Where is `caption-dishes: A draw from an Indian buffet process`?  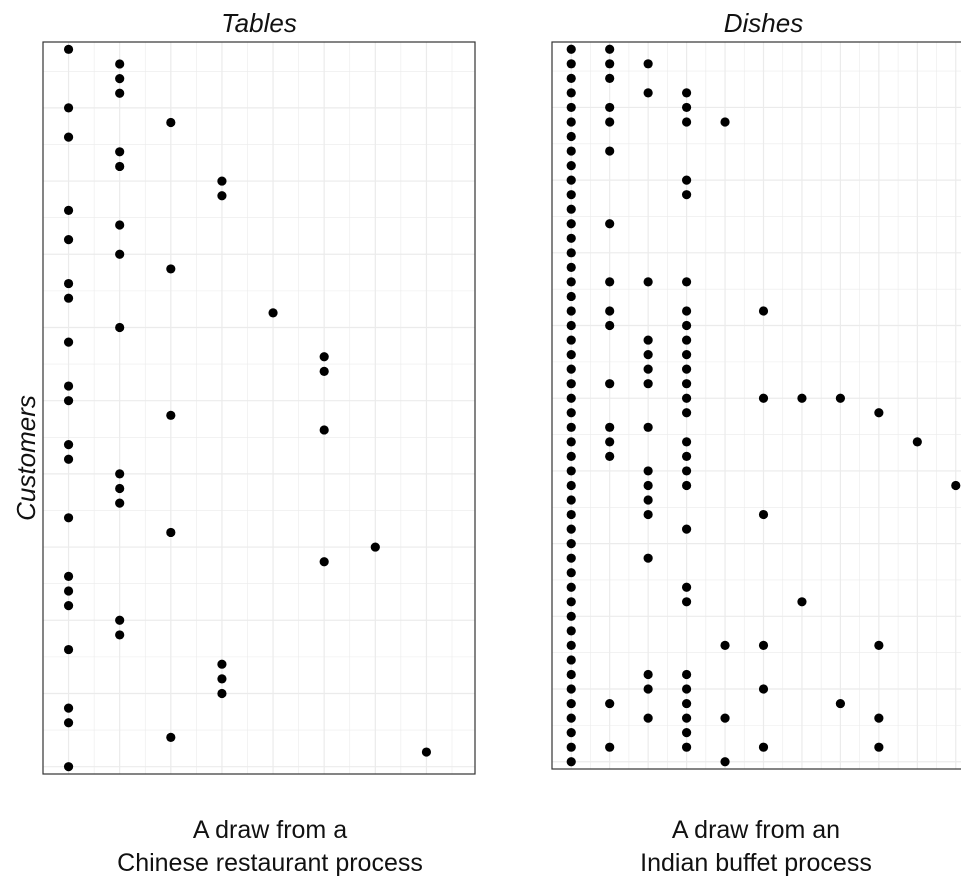 caption-dishes: A draw from an Indian buffet process is located at coordinates (756, 847).